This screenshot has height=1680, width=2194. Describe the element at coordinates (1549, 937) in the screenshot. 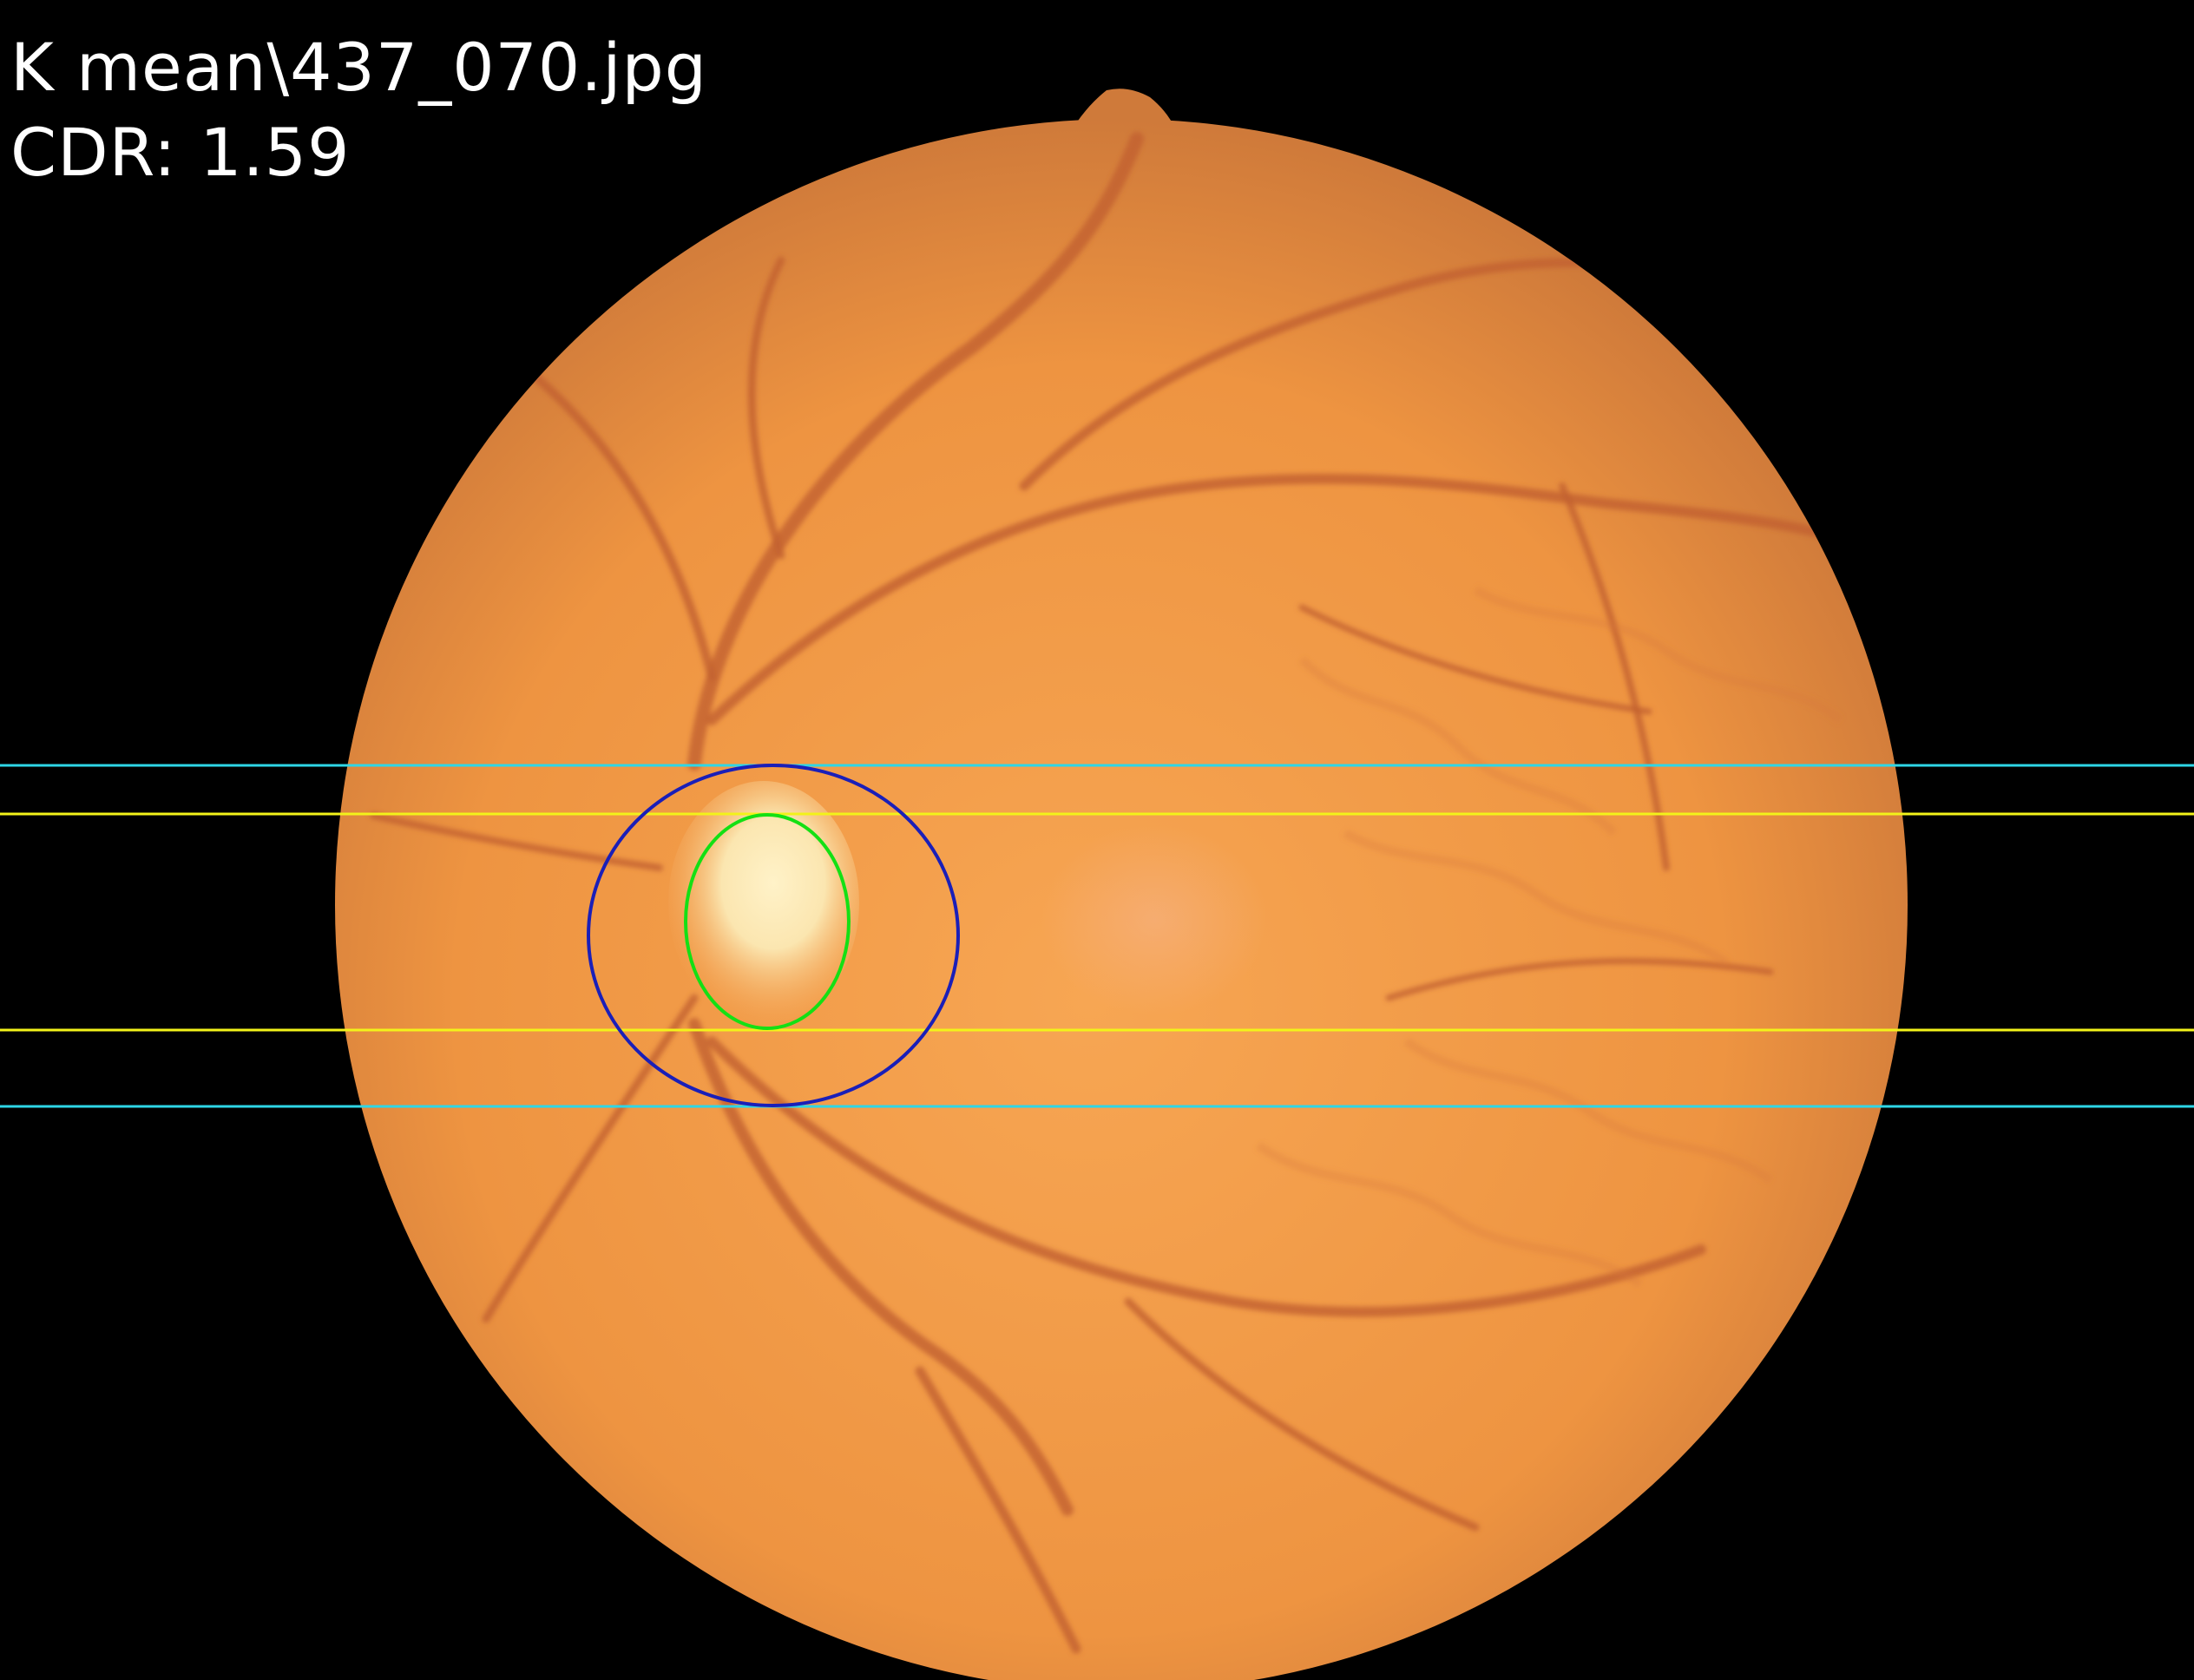

I see `choroidal-texture` at that location.